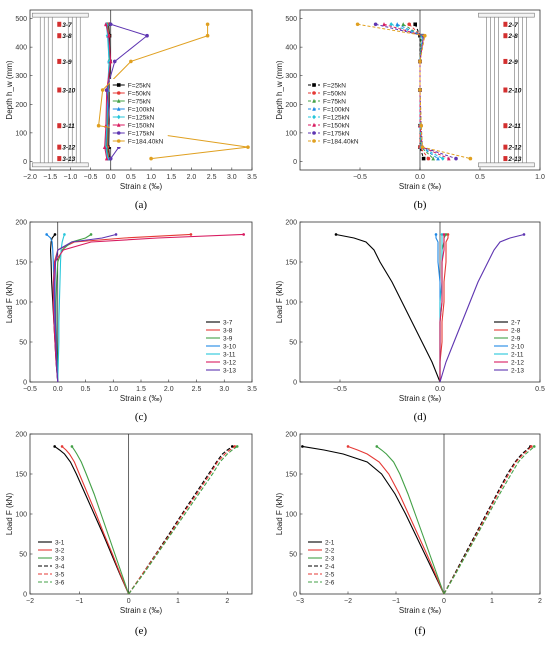 This screenshot has height=647, width=550. I want to click on x-tick-label: −0.5, so click(30, 389).